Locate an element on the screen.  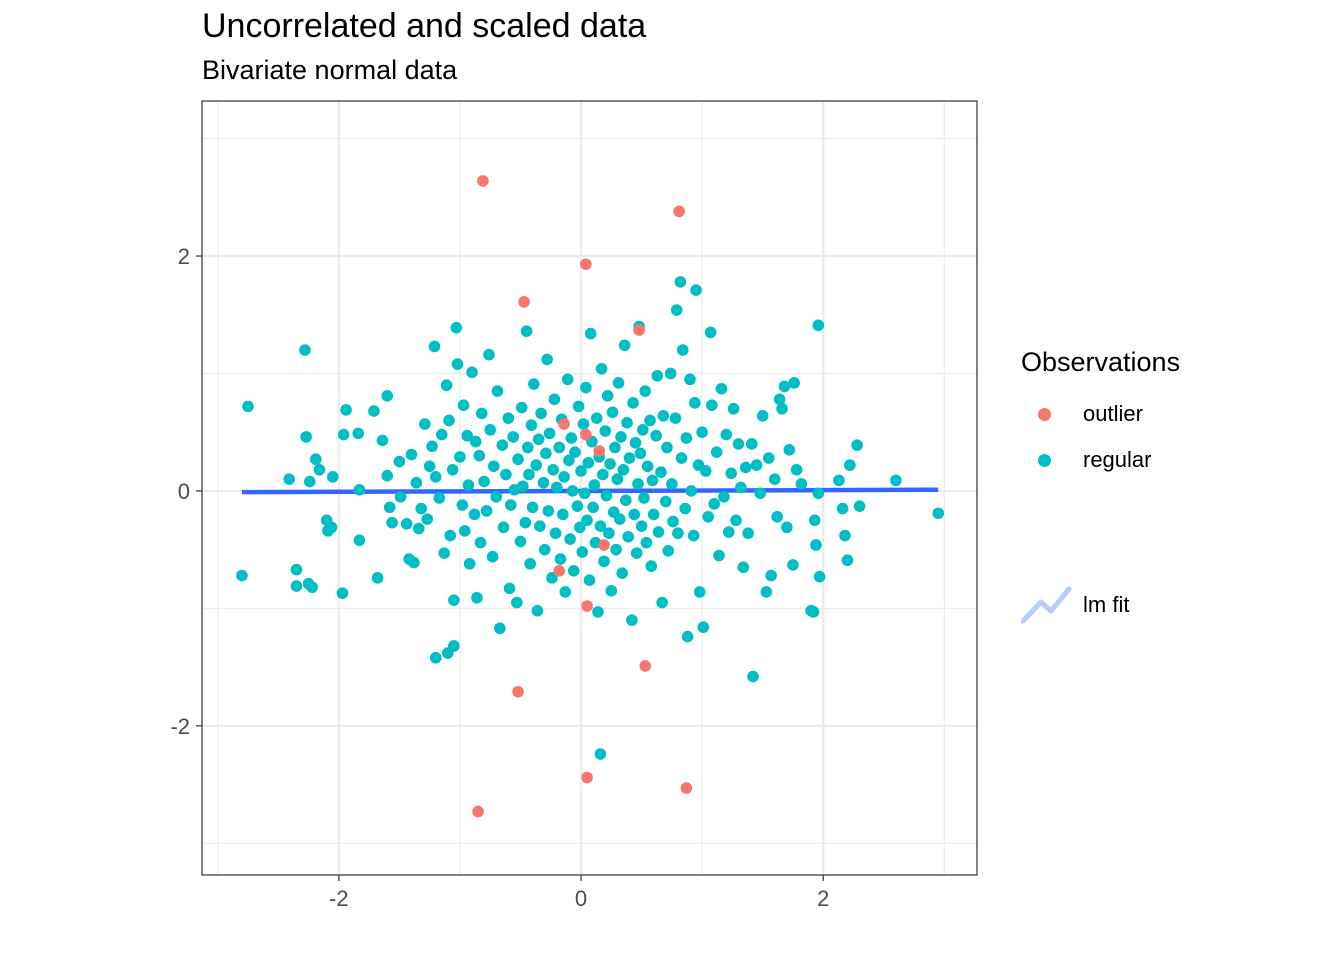
x-tick-label: -2 is located at coordinates (339, 898).